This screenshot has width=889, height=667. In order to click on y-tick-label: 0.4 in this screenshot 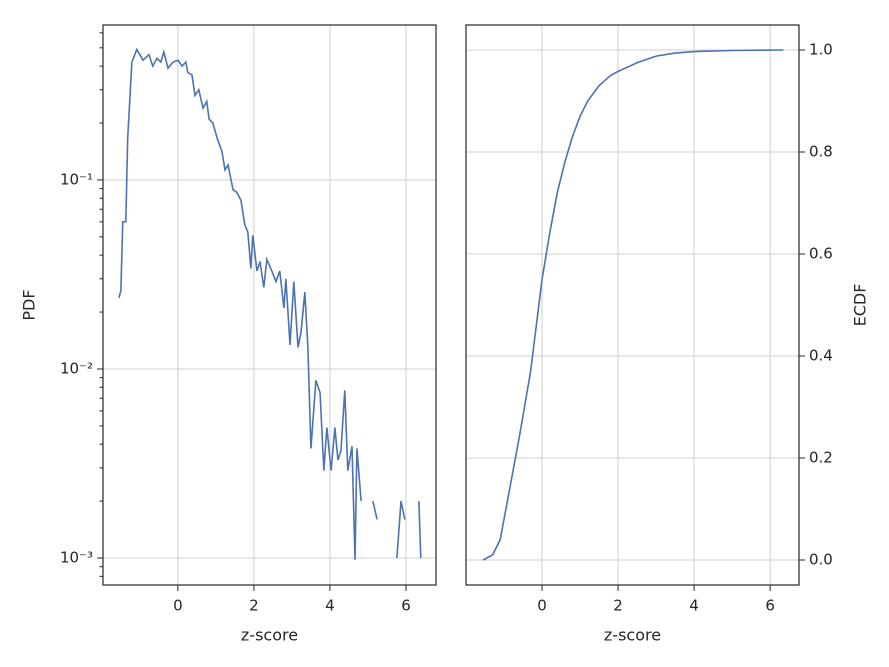, I will do `click(821, 356)`.